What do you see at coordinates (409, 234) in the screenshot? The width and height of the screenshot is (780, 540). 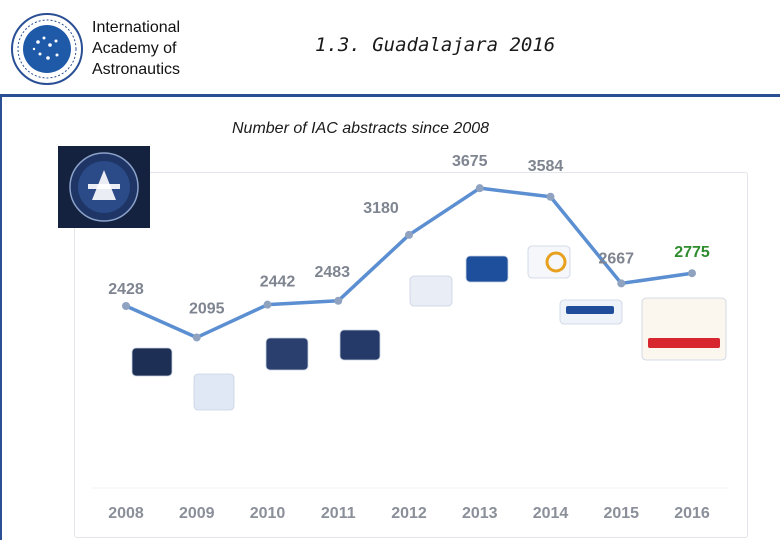 I see `data-point-2012` at bounding box center [409, 234].